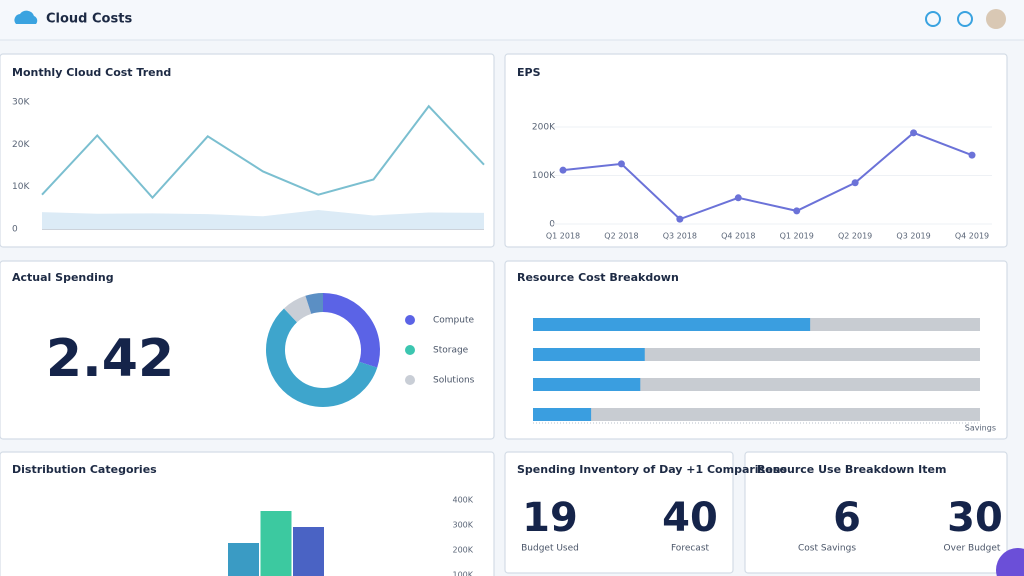  Describe the element at coordinates (110, 359) in the screenshot. I see `kpi-value: 2.42` at that location.